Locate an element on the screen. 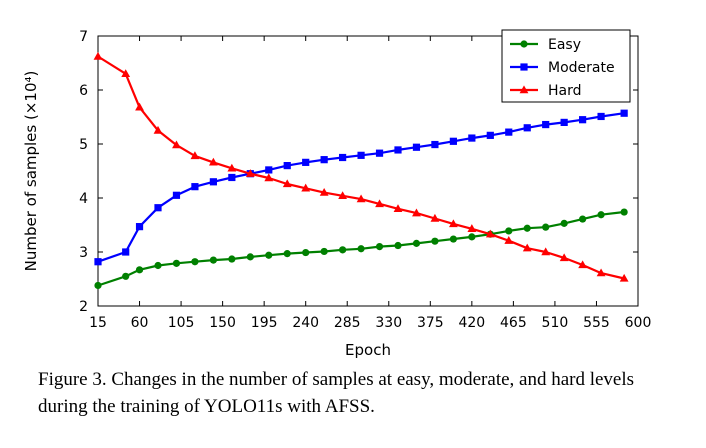 Image resolution: width=706 pixels, height=448 pixels. x-axis-label: Epoch is located at coordinates (368, 350).